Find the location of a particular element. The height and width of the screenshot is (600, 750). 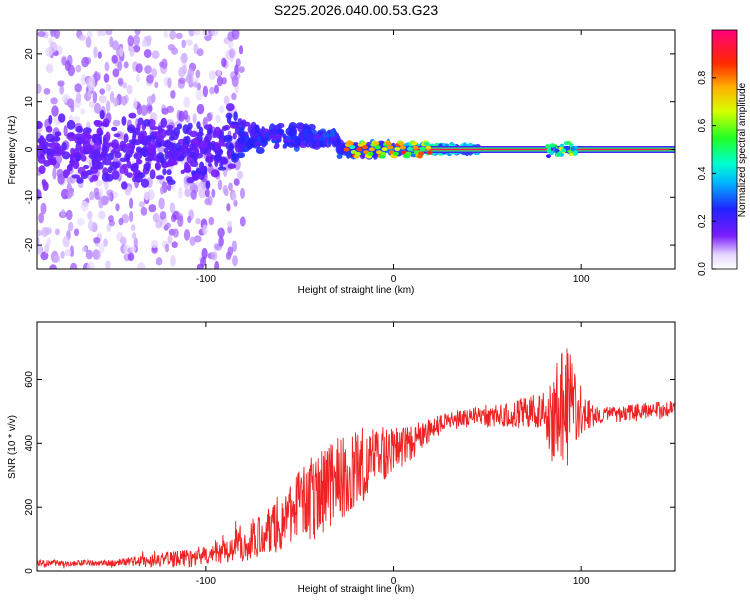

carrier-band-core is located at coordinates (543, 149).